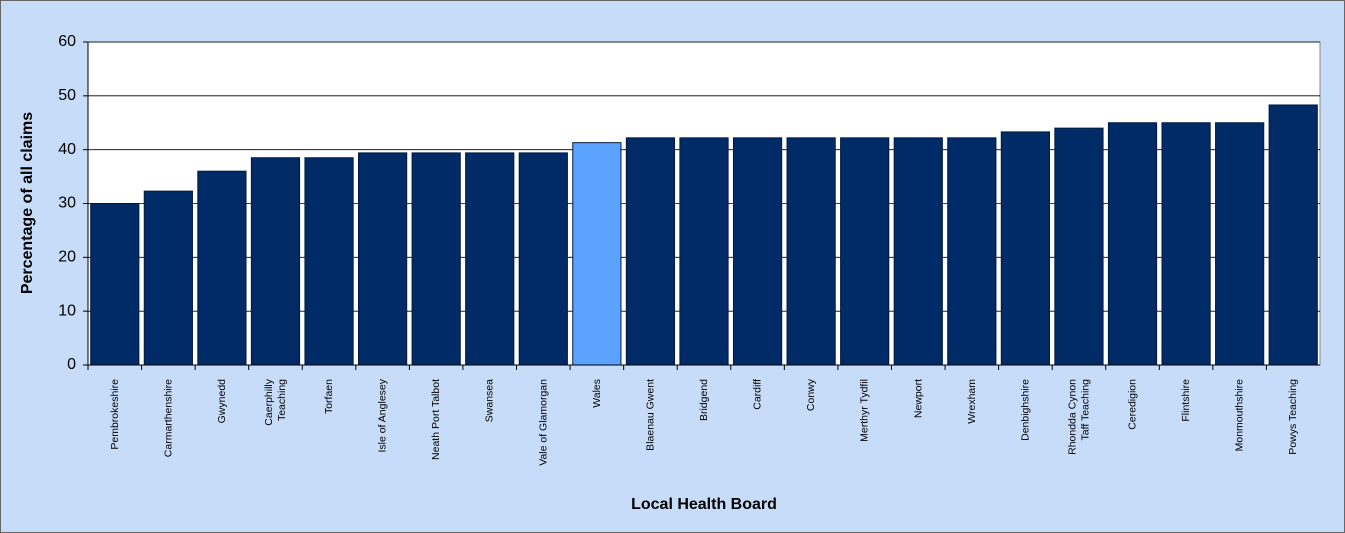  What do you see at coordinates (757, 394) in the screenshot?
I see `x-tick-label: Cardiff` at bounding box center [757, 394].